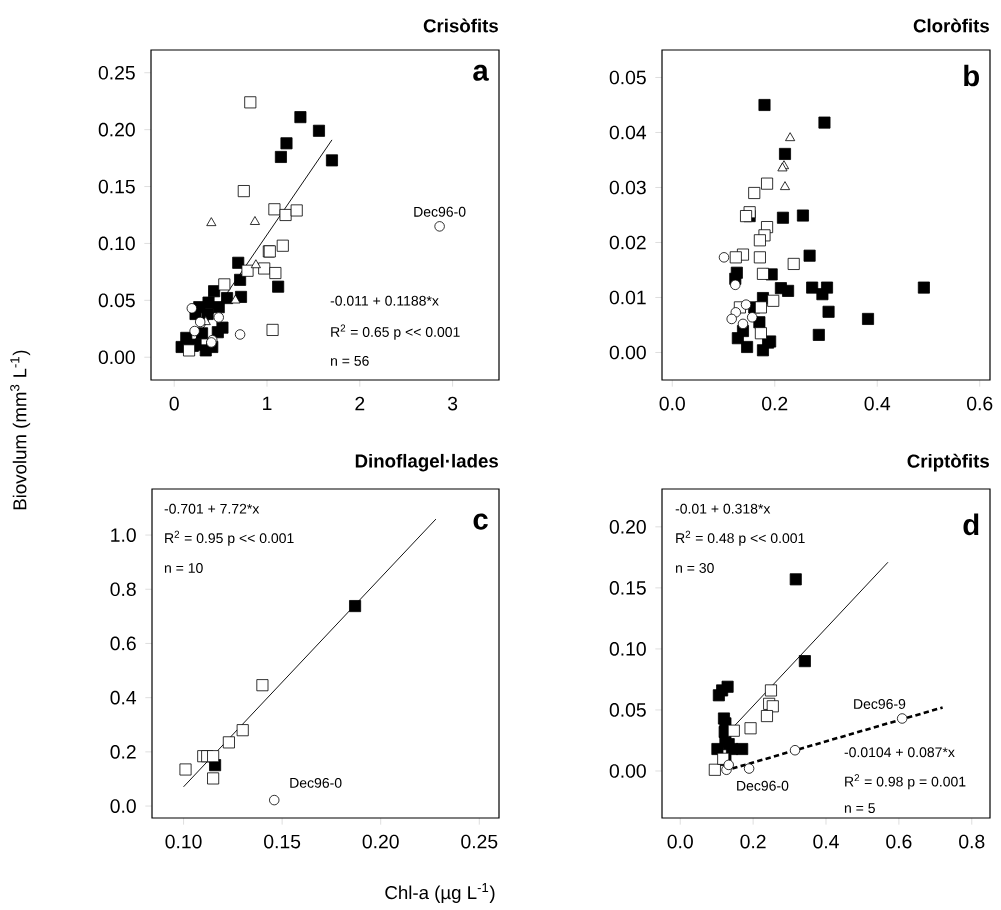 The height and width of the screenshot is (910, 1001). Describe the element at coordinates (628, 132) in the screenshot. I see `y-tick-label: 0.04` at that location.